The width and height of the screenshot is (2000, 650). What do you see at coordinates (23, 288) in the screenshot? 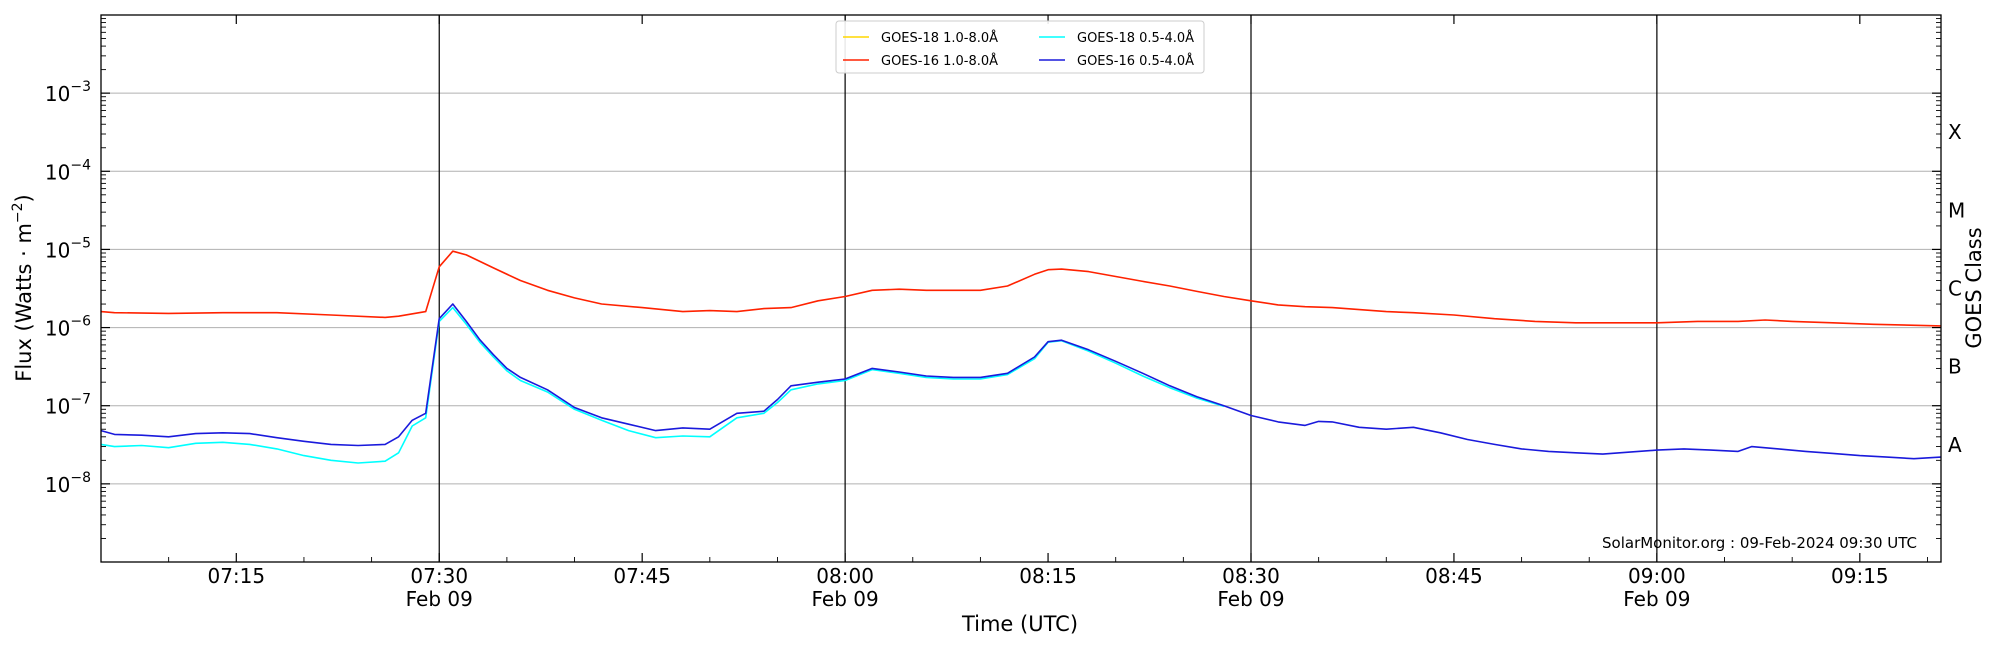
I see `y-axis-title: Flux (Watts · m−2)` at bounding box center [23, 288].